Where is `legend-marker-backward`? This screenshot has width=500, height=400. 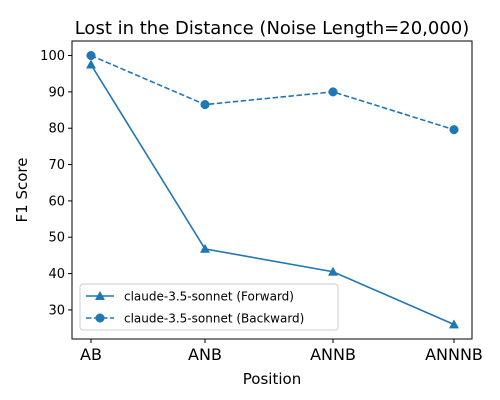
legend-marker-backward is located at coordinates (100, 318).